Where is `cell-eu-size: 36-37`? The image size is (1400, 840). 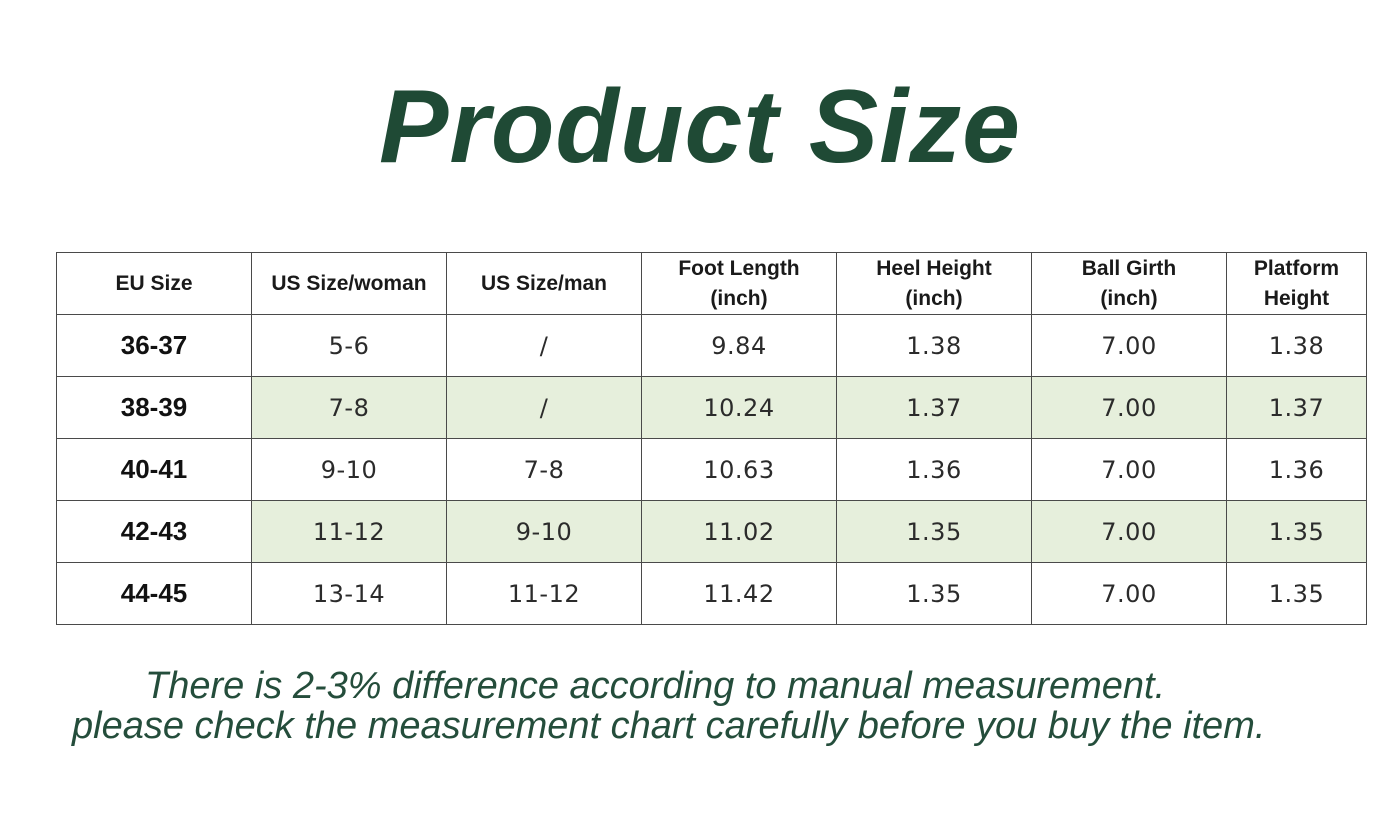 cell-eu-size: 36-37 is located at coordinates (154, 345).